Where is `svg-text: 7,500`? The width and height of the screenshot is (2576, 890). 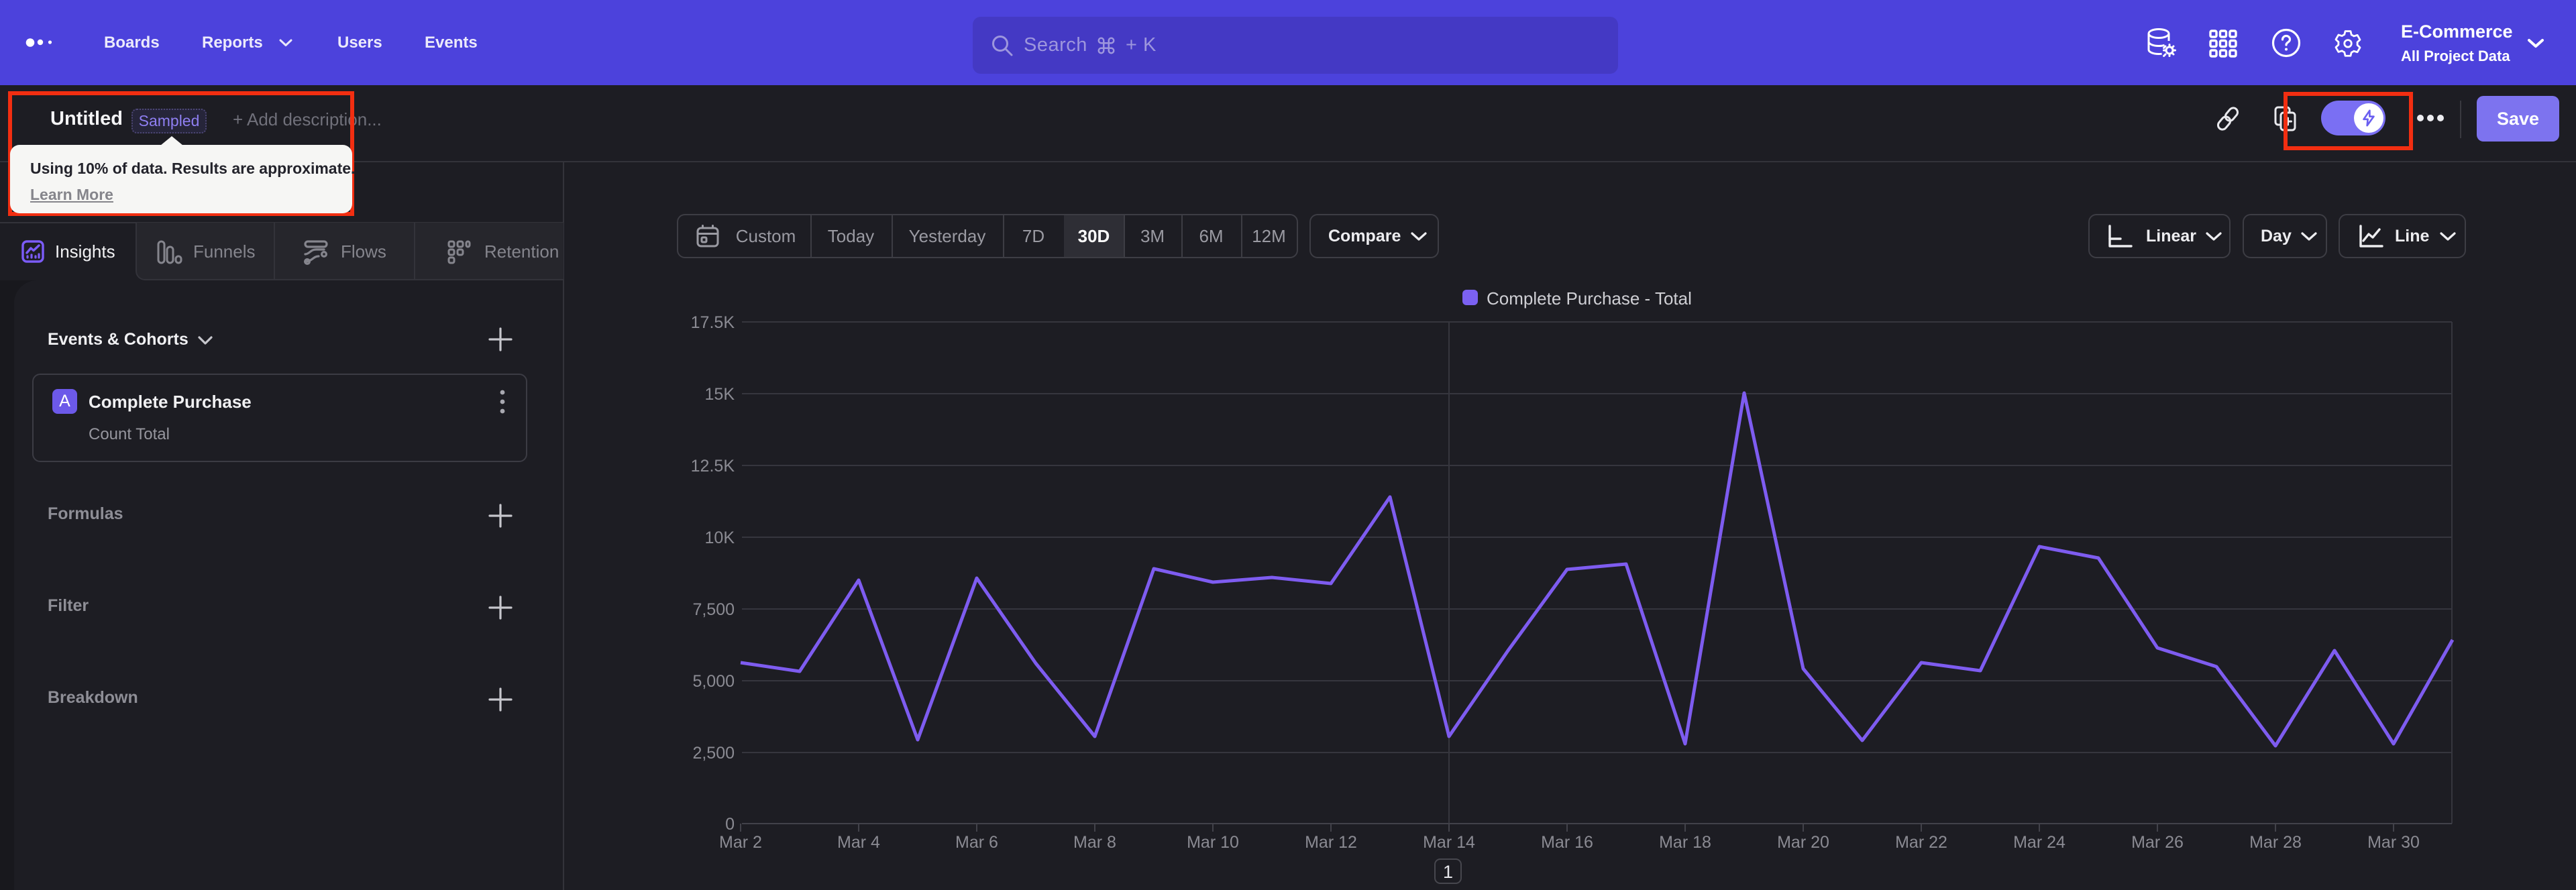 svg-text: 7,500 is located at coordinates (713, 609).